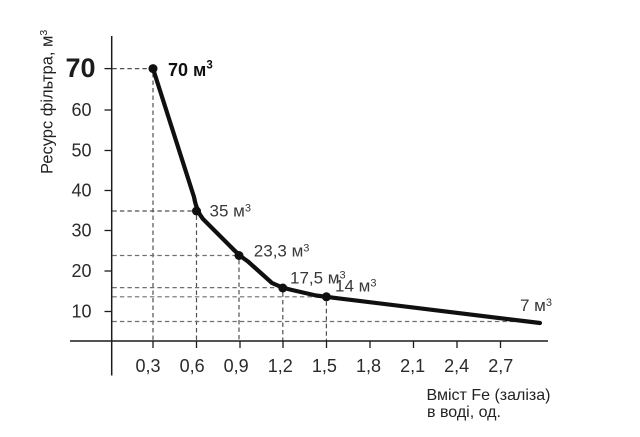 This screenshot has height=437, width=640. What do you see at coordinates (456, 366) in the screenshot?
I see `svg-text: 2,4` at bounding box center [456, 366].